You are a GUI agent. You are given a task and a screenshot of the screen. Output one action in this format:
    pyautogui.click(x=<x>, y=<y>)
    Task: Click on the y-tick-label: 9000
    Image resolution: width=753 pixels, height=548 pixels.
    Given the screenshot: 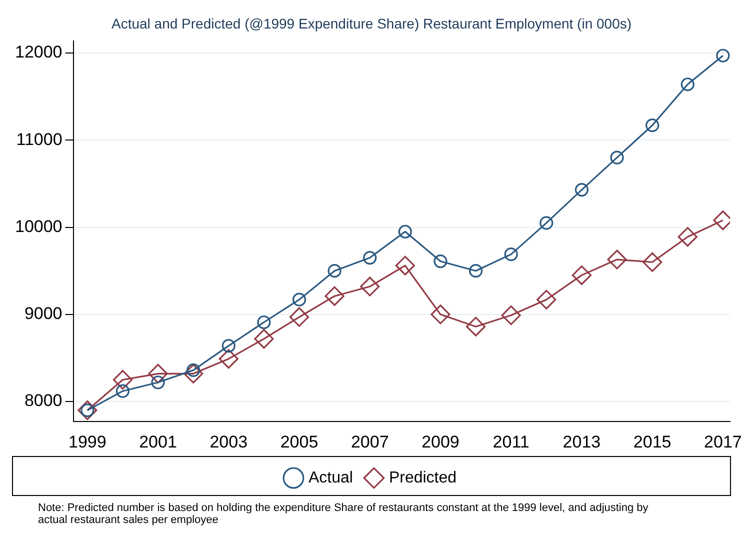 What is the action you would take?
    pyautogui.click(x=43, y=314)
    